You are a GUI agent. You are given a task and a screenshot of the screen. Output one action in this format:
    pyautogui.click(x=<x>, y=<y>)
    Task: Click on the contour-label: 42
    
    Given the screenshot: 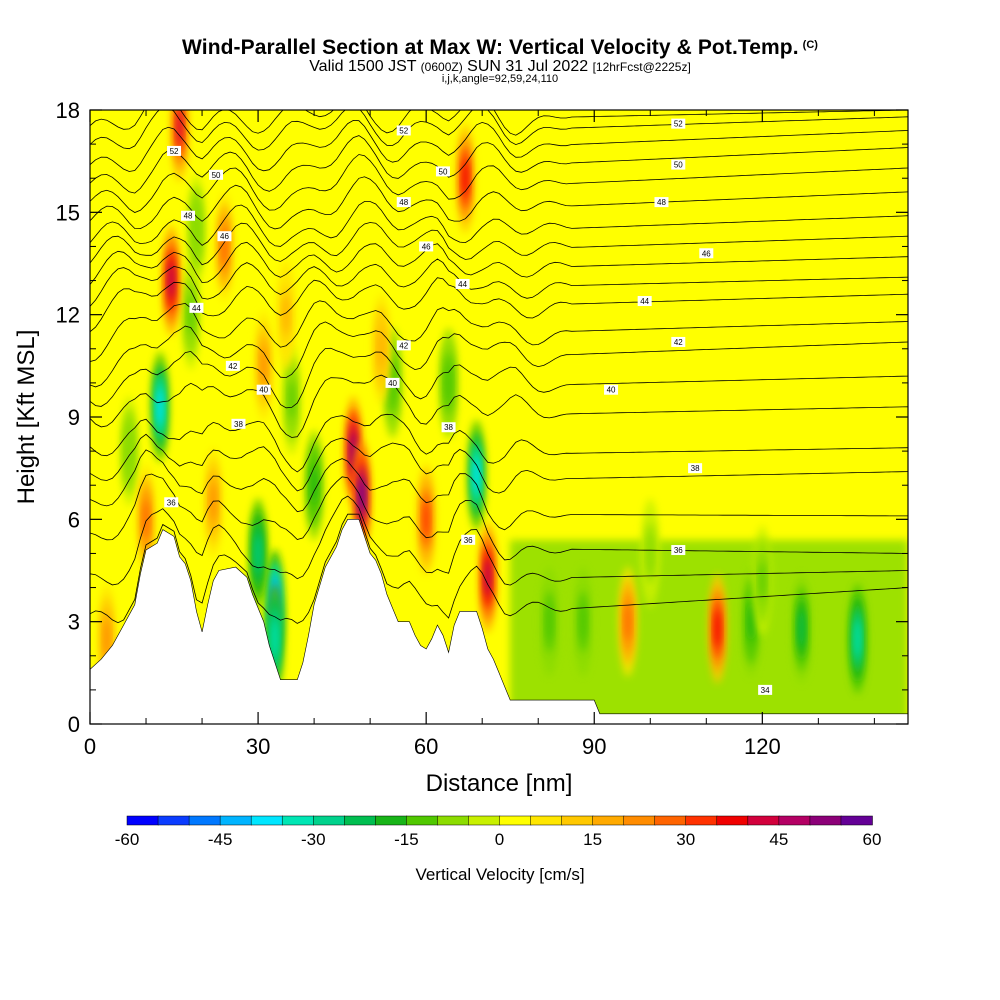 What is the action you would take?
    pyautogui.click(x=678, y=341)
    